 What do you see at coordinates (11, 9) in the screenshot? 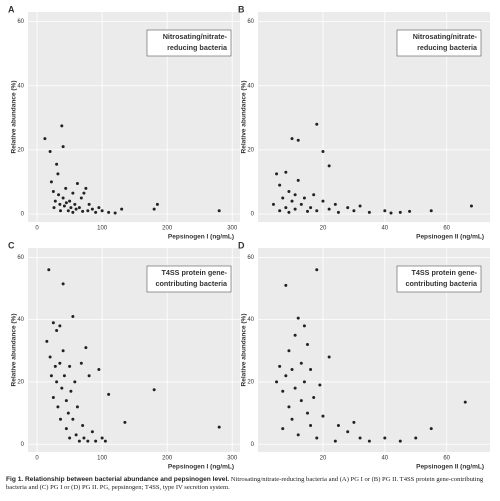
I see `panel-label: A` at bounding box center [11, 9].